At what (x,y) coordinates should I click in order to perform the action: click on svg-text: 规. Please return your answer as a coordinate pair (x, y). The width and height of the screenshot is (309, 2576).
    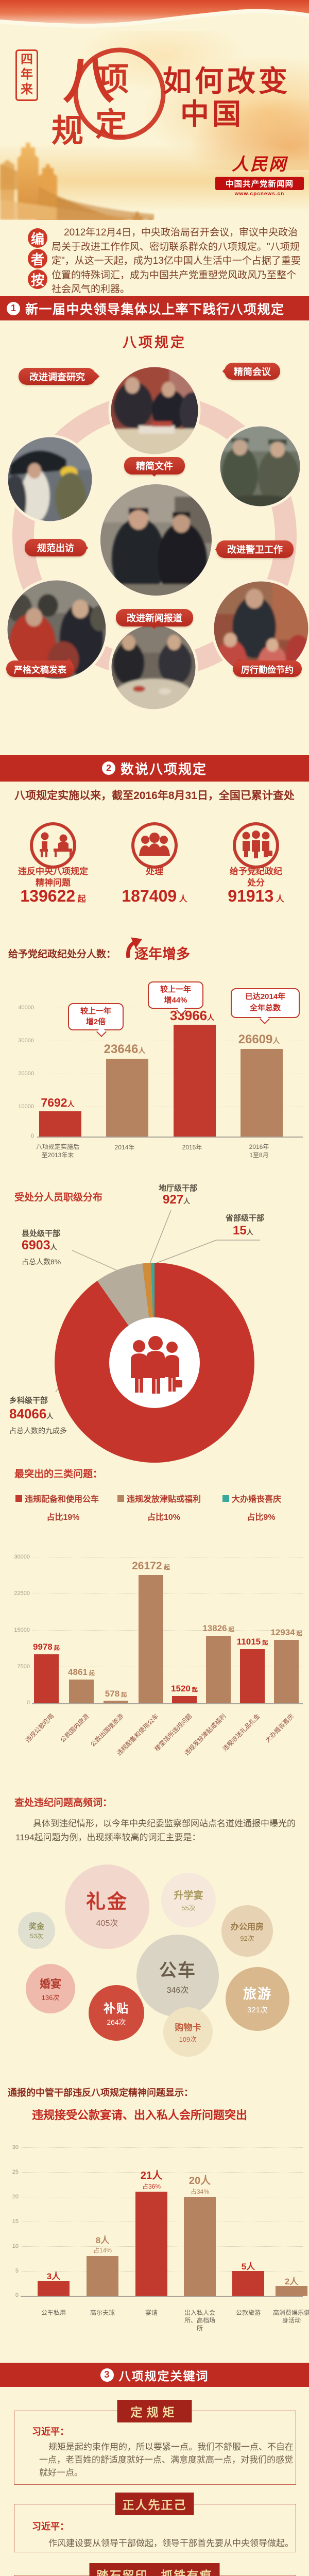
    Looking at the image, I should click on (68, 131).